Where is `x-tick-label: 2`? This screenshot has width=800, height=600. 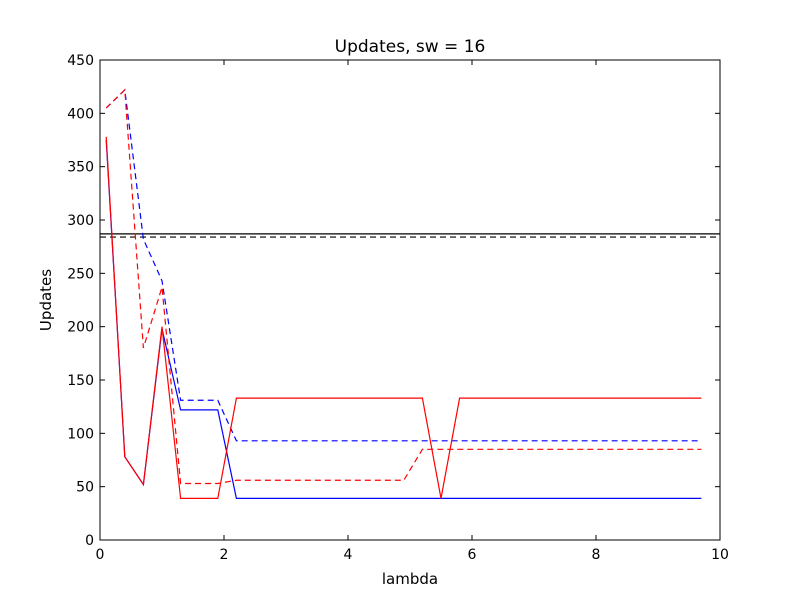 x-tick-label: 2 is located at coordinates (224, 555).